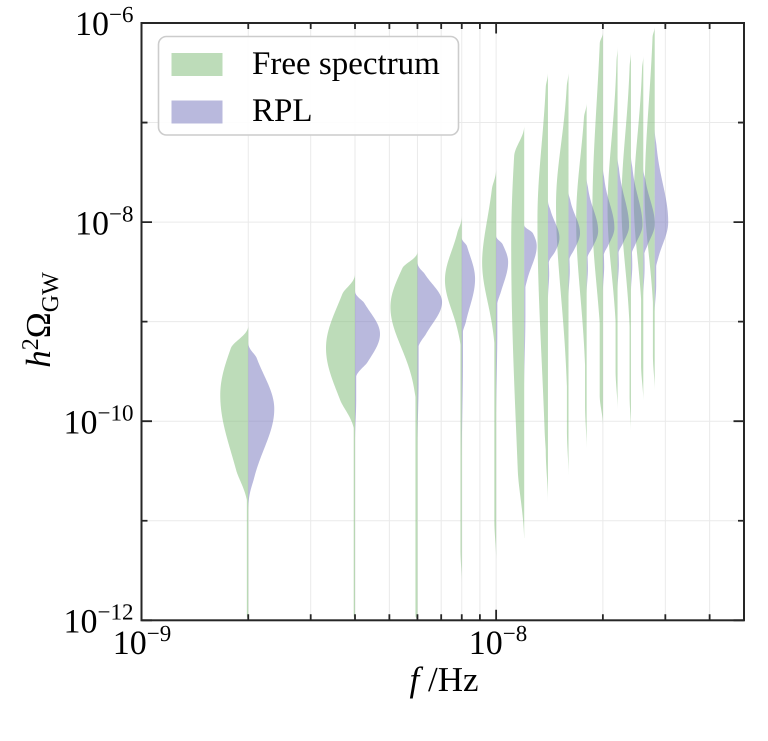 The height and width of the screenshot is (741, 768). Describe the element at coordinates (282, 111) in the screenshot. I see `svg-text: RPL` at that location.